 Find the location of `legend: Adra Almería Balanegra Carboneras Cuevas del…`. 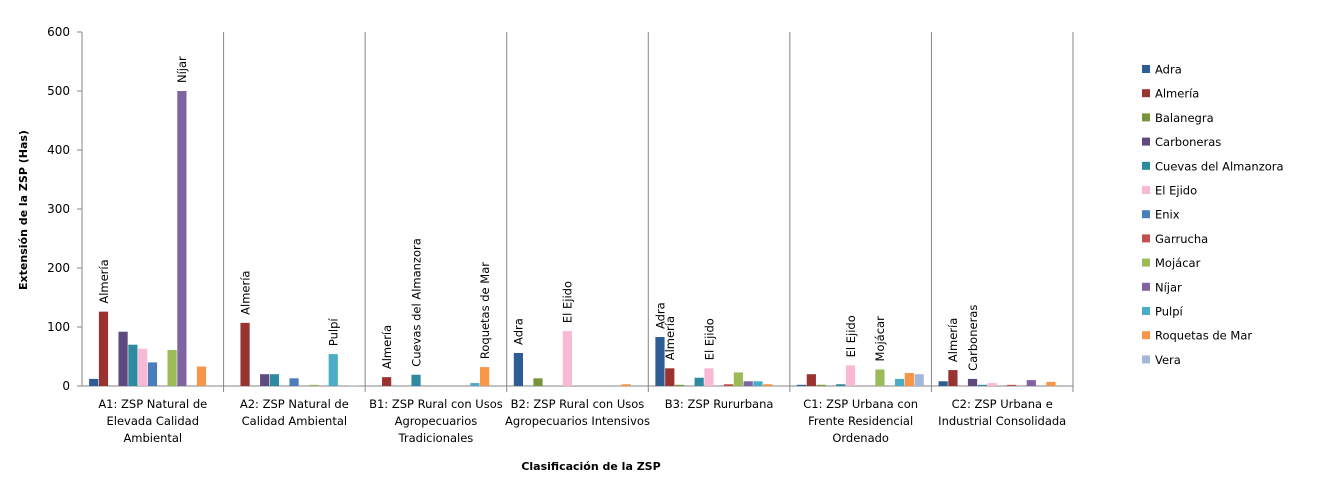

legend: Adra Almería Balanegra Carboneras Cuevas del… is located at coordinates (1213, 215).